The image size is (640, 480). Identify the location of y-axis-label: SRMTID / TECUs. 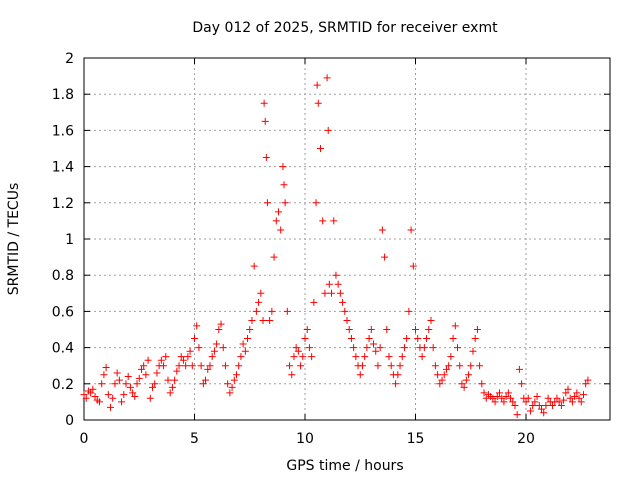
(14, 239).